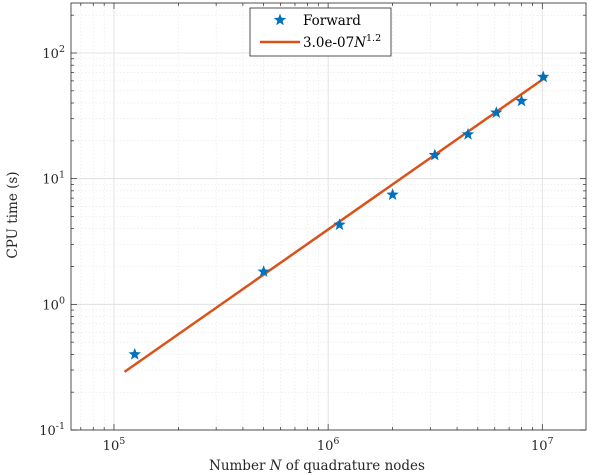 The image size is (598, 475). What do you see at coordinates (53, 179) in the screenshot?
I see `y-tick-label: 10¹` at bounding box center [53, 179].